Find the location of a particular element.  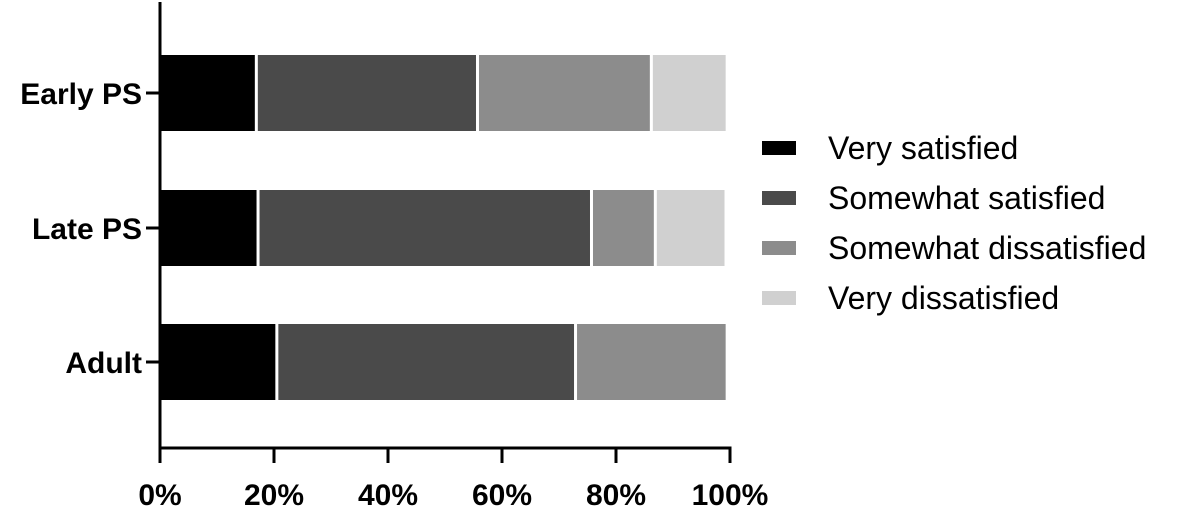

x-tick-label-1: 20% is located at coordinates (274, 495).